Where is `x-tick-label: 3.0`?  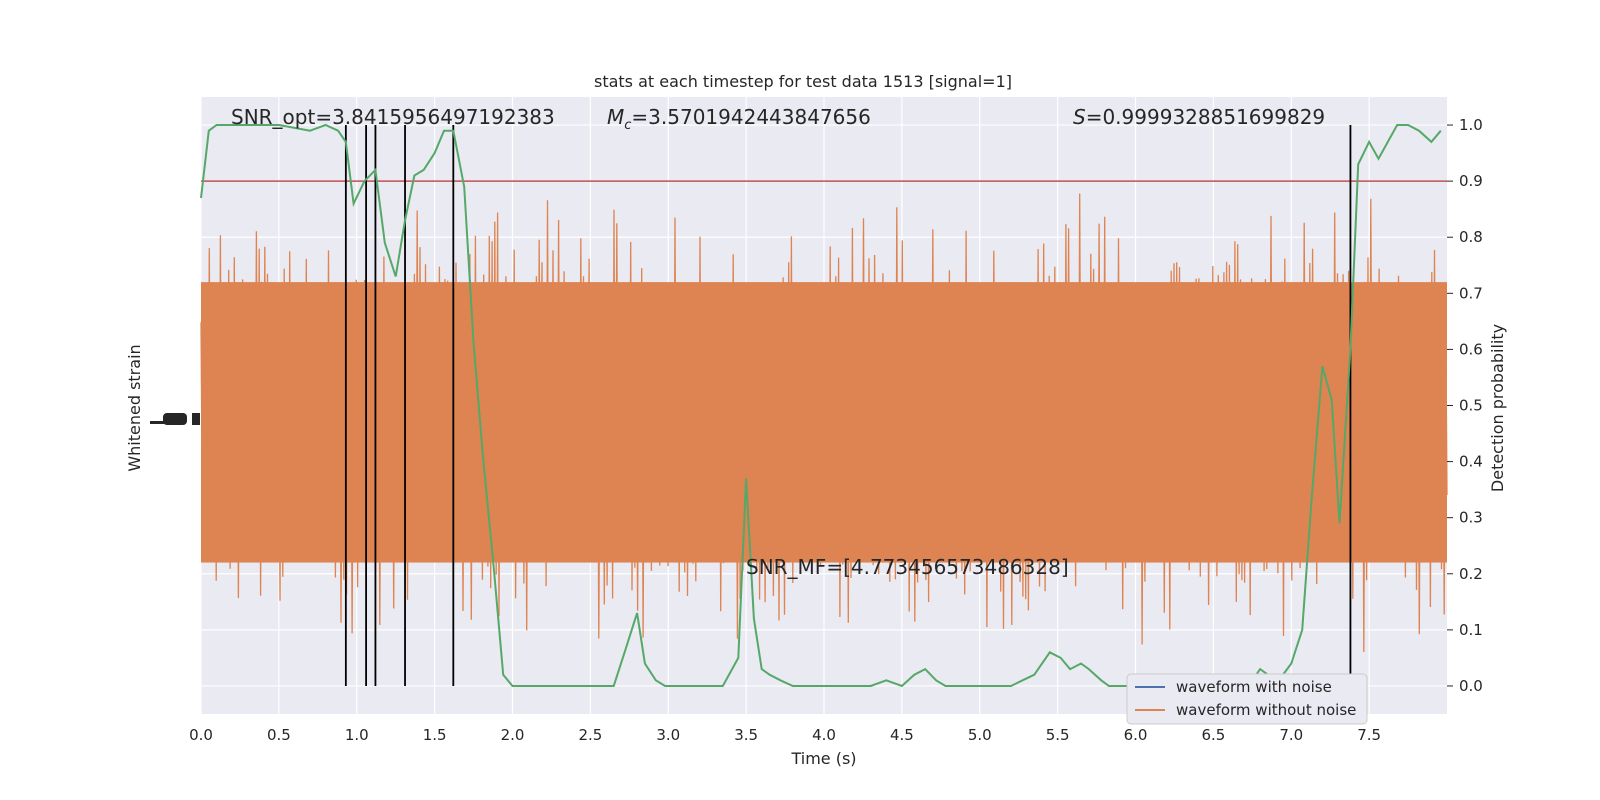 x-tick-label: 3.0 is located at coordinates (668, 735).